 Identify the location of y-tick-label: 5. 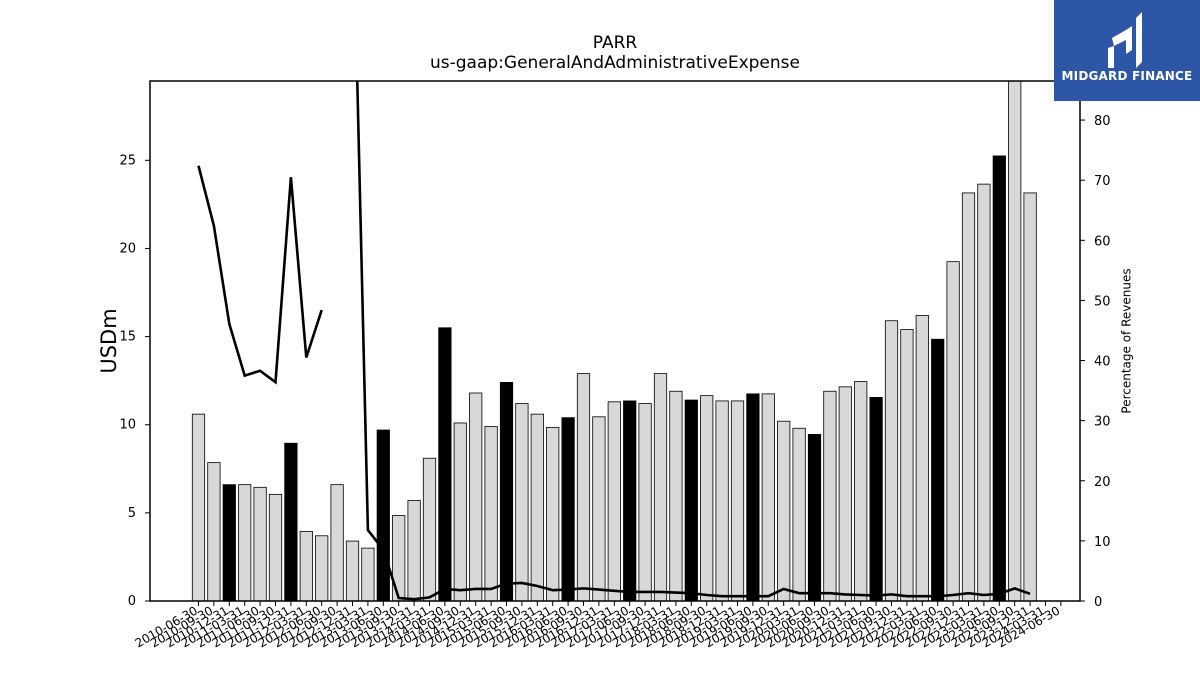
(132, 513).